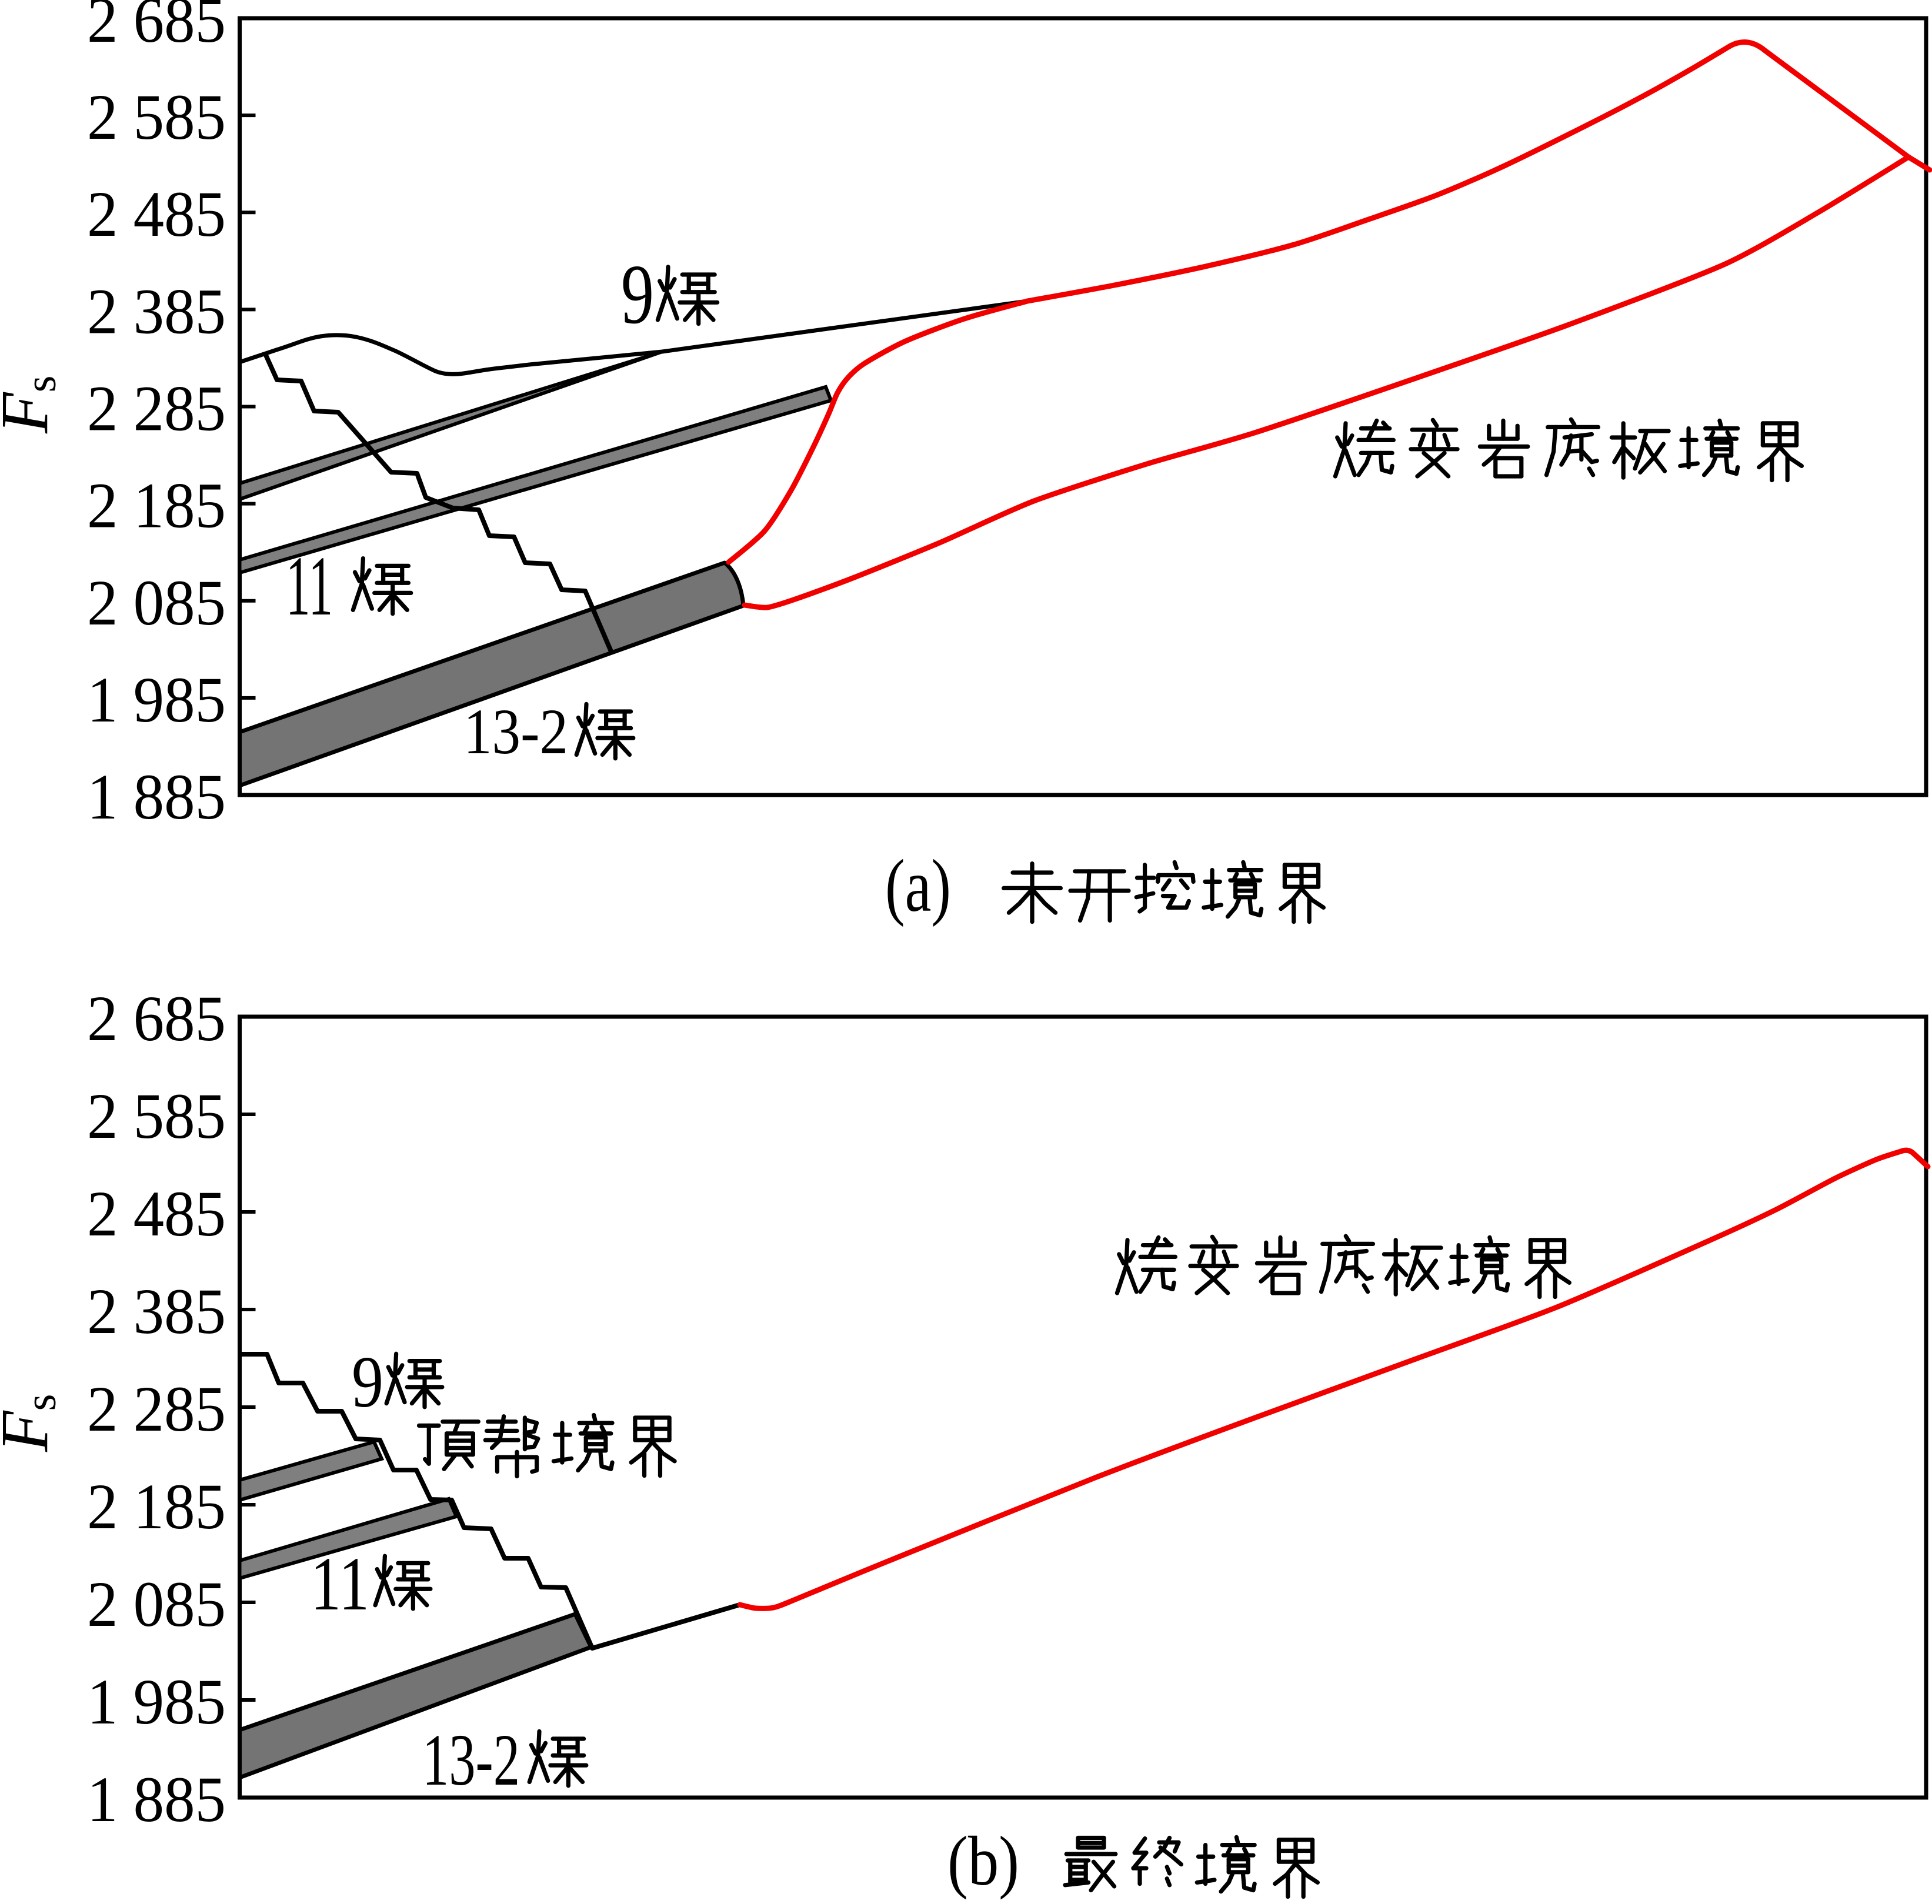 This screenshot has height=1904, width=1932. Describe the element at coordinates (983, 1861) in the screenshot. I see `svg-text: (b)` at that location.